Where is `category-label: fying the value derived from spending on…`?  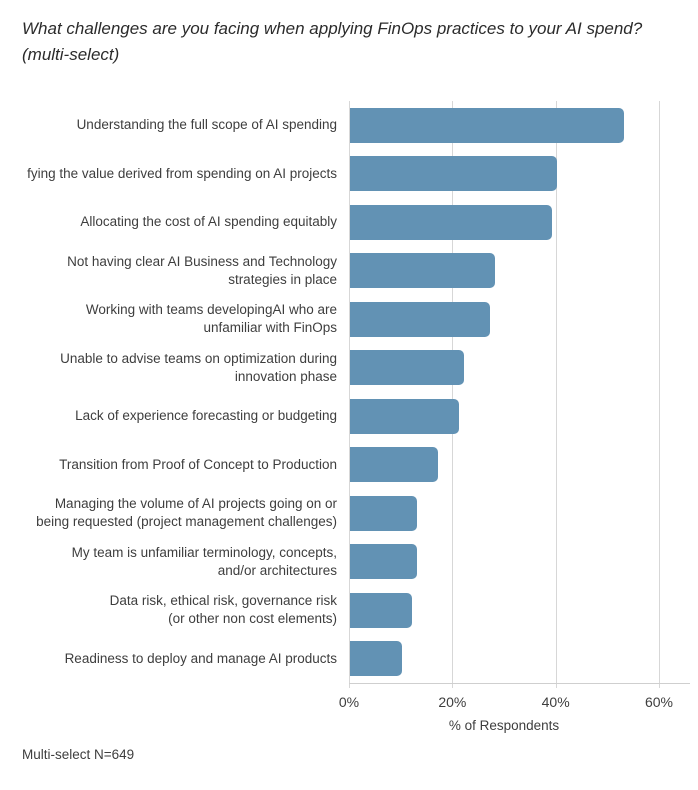
category-label: fying the value derived from spending on… is located at coordinates (182, 173).